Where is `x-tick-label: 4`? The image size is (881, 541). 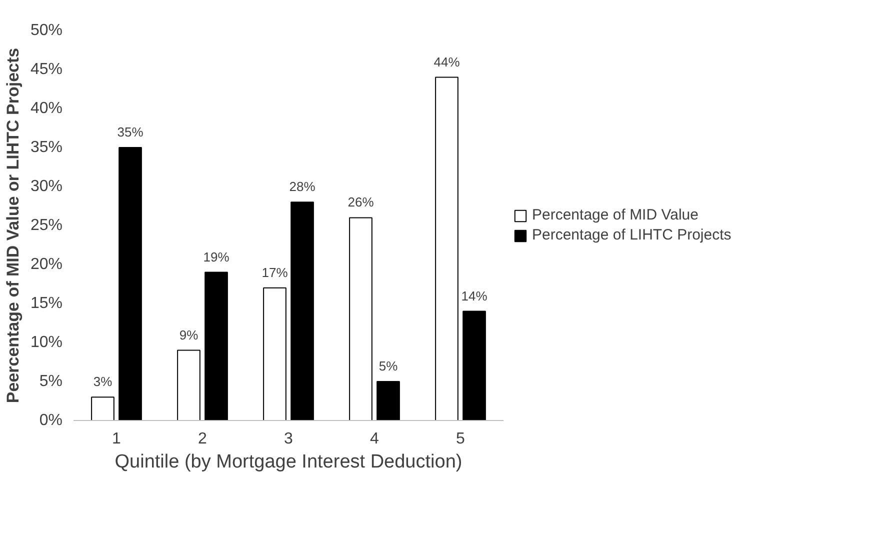
x-tick-label: 4 is located at coordinates (375, 439).